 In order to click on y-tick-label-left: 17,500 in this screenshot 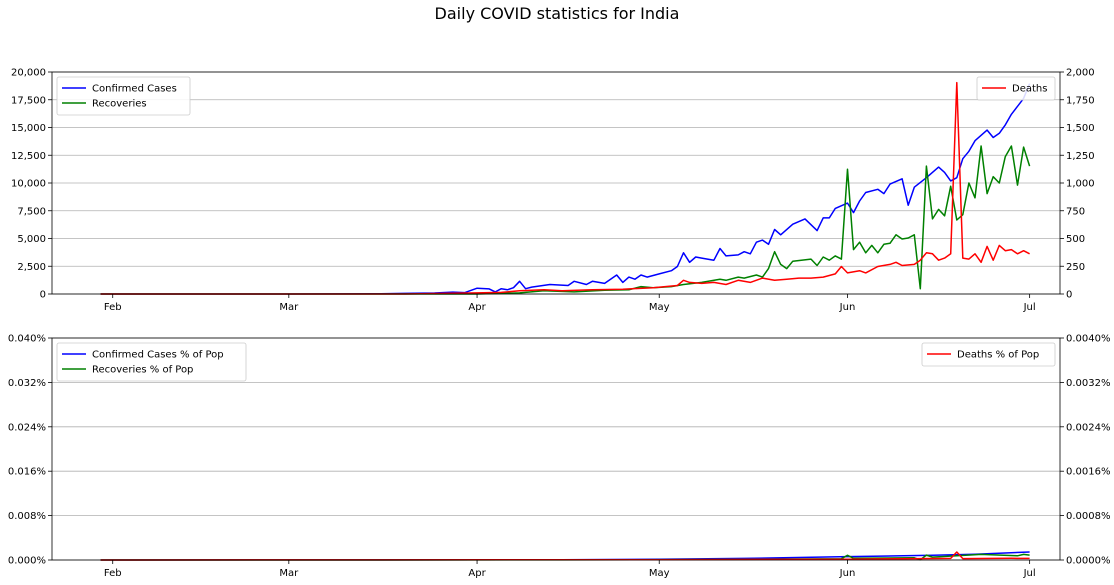, I will do `click(28, 100)`.